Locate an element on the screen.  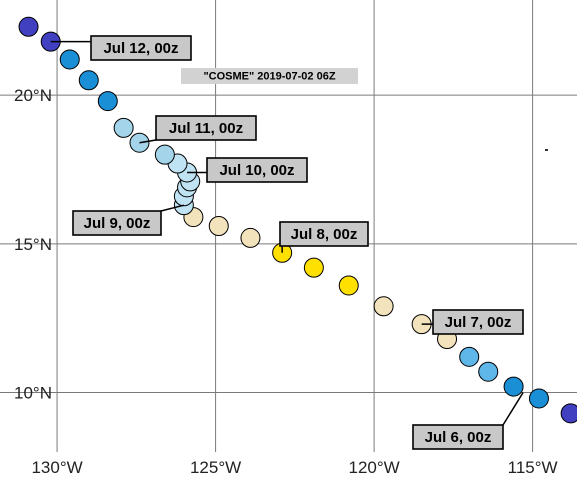
map-title-text: "COSME" 2019-07-02 06Z is located at coordinates (269, 76).